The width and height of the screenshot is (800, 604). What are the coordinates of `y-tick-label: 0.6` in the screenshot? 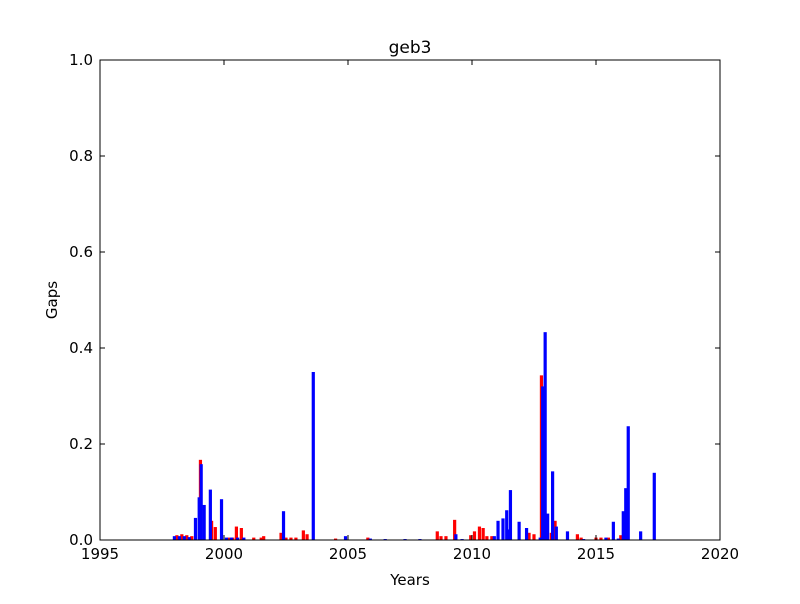 It's located at (81, 252).